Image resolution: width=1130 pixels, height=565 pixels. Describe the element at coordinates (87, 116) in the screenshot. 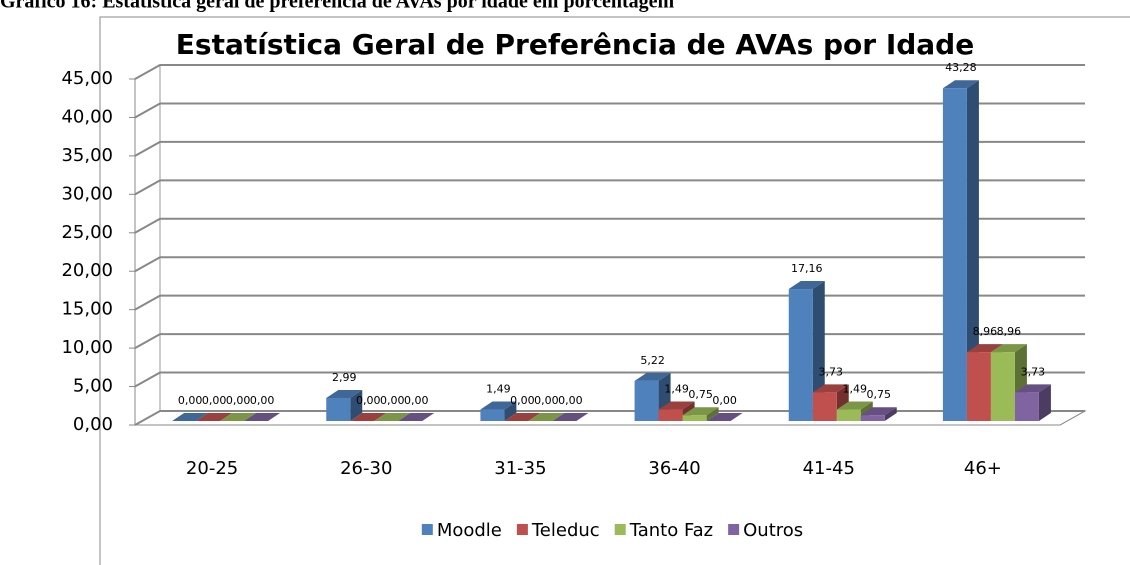

I see `y-tick-label: 40,00` at that location.